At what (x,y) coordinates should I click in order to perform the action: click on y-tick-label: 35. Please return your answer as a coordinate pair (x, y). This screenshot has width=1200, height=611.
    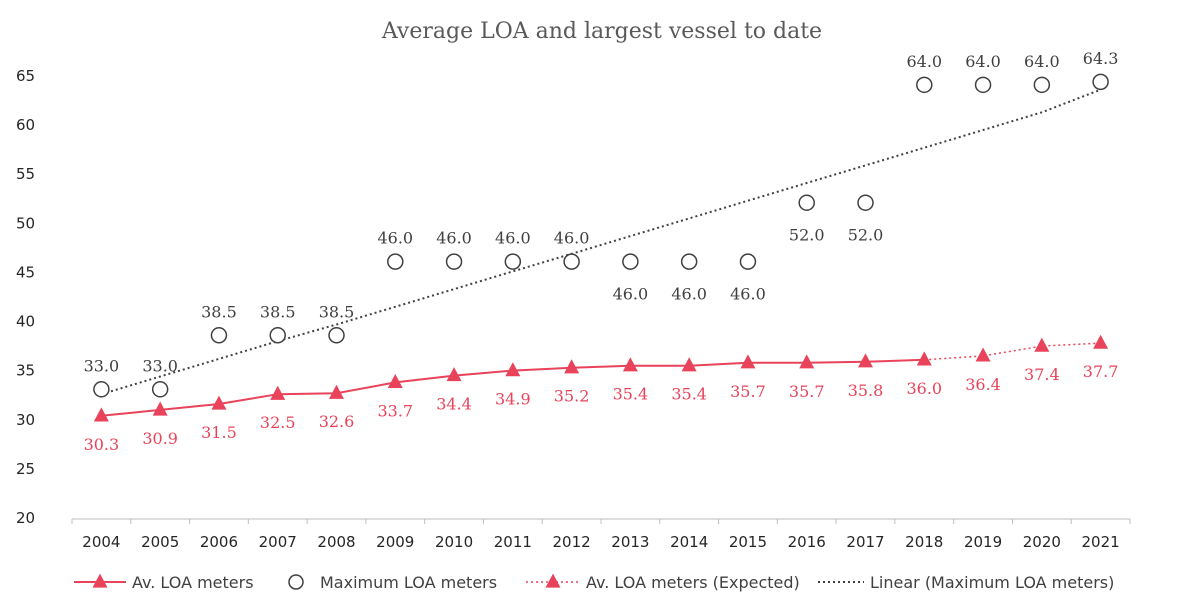
    Looking at the image, I should click on (25, 371).